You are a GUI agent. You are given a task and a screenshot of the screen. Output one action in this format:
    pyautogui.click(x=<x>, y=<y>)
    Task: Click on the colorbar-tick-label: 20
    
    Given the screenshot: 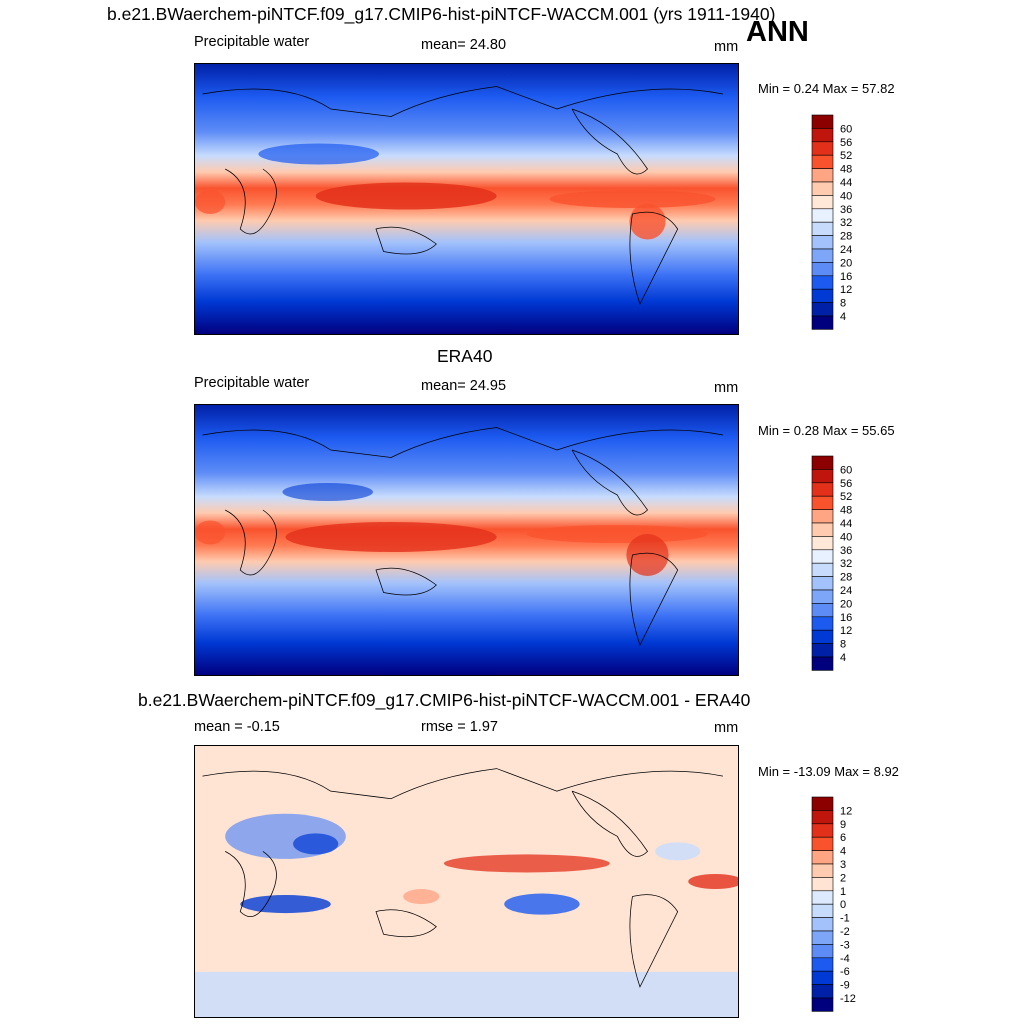 What is the action you would take?
    pyautogui.click(x=846, y=263)
    